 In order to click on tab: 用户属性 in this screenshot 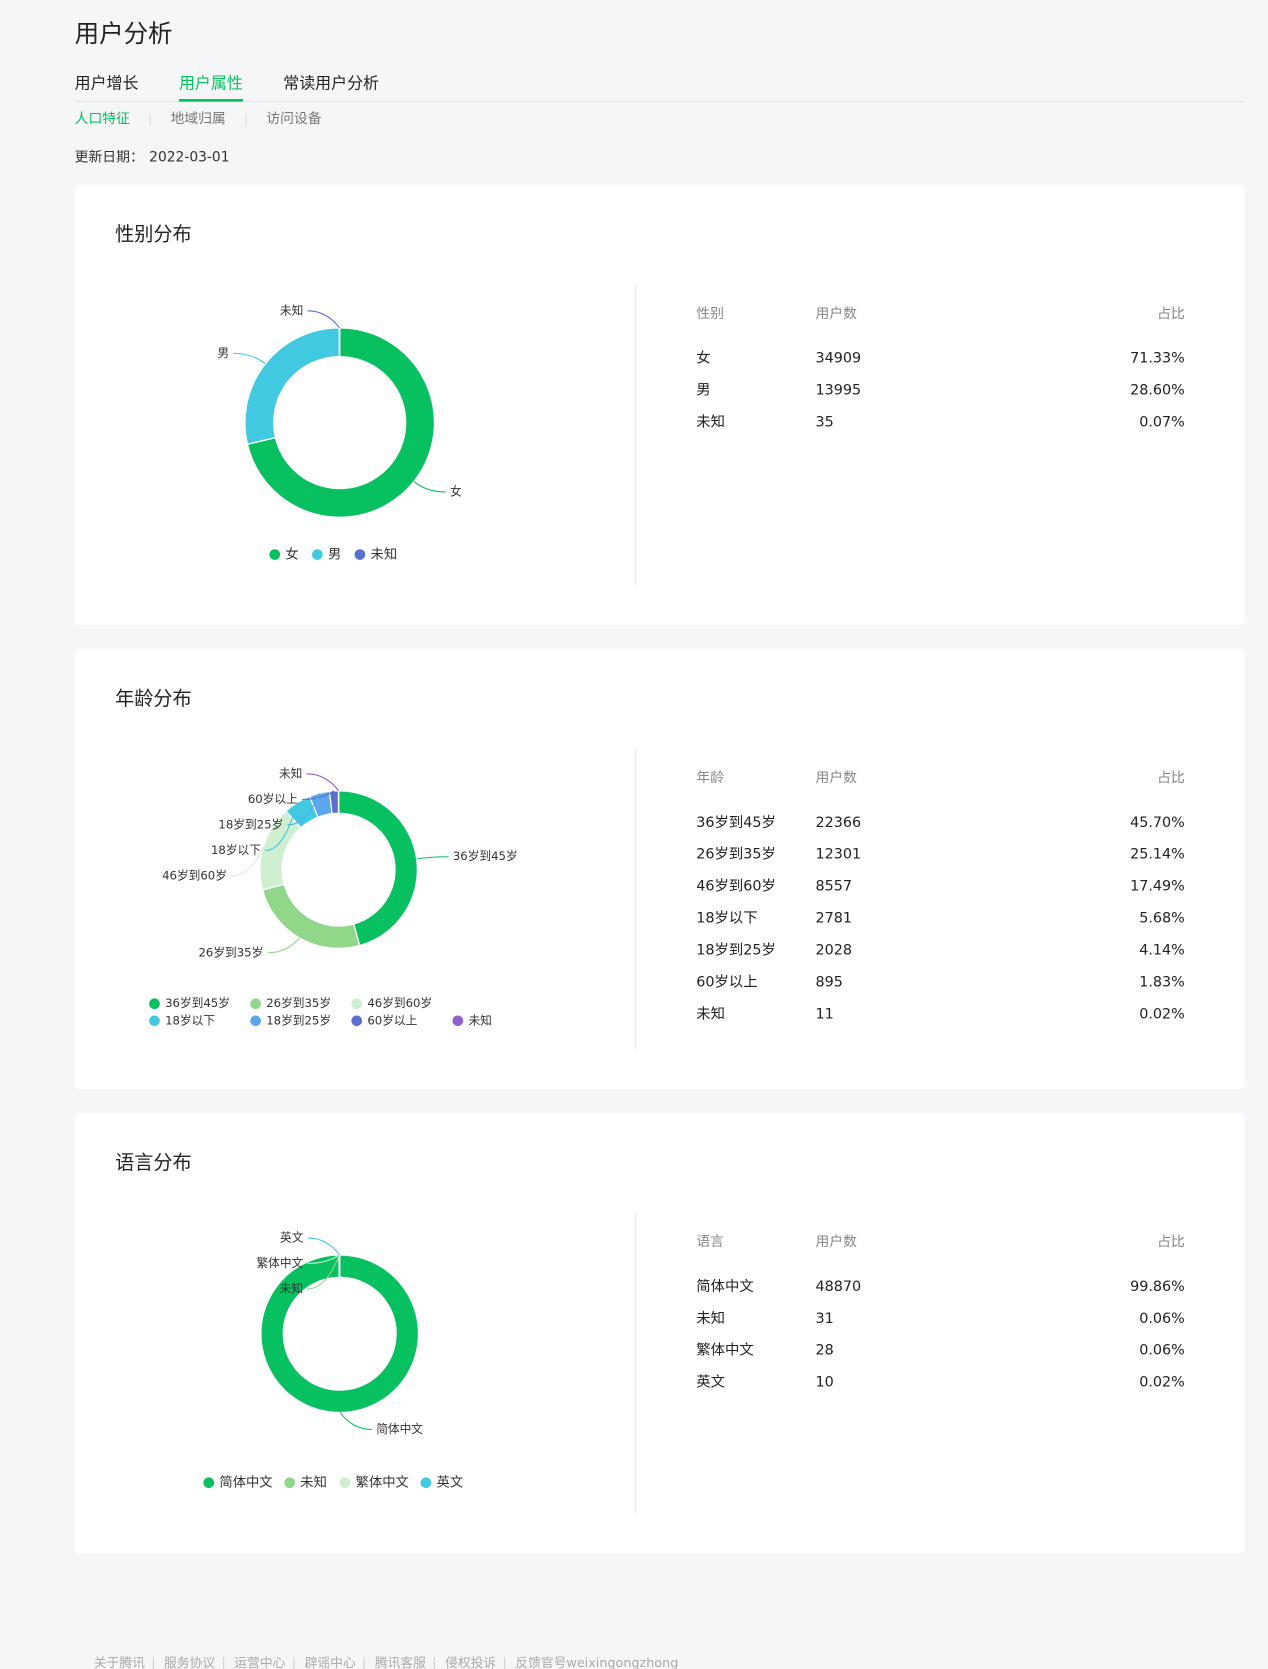, I will do `click(211, 83)`.